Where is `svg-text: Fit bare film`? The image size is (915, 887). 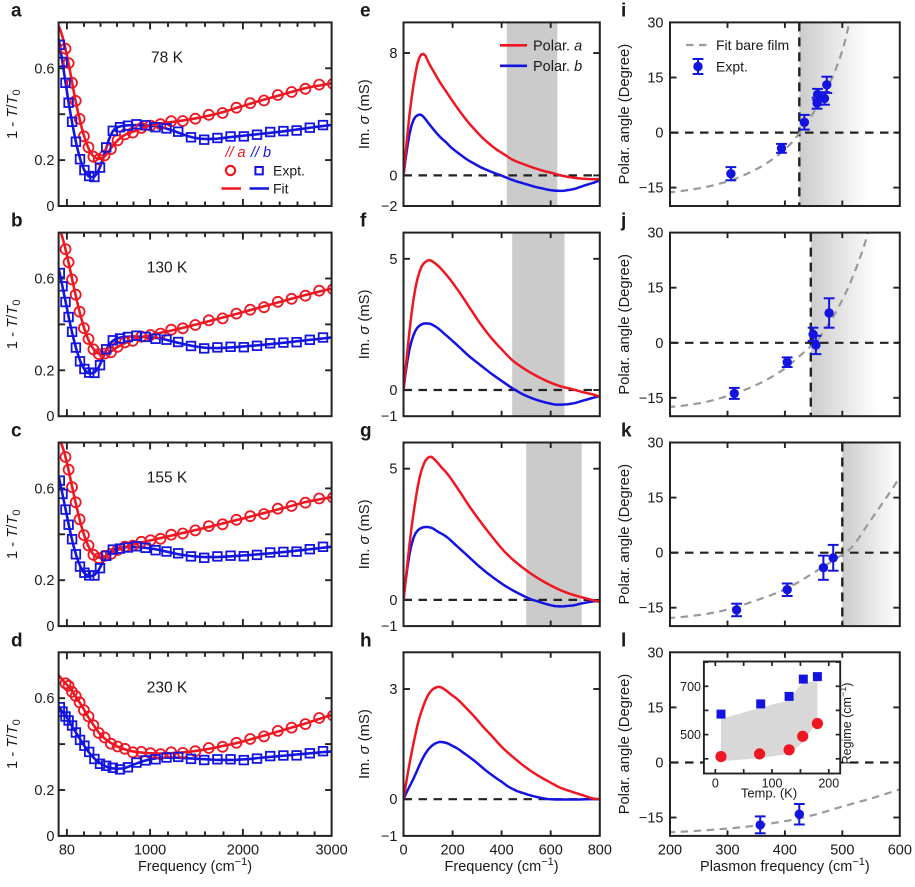 svg-text: Fit bare film is located at coordinates (752, 45).